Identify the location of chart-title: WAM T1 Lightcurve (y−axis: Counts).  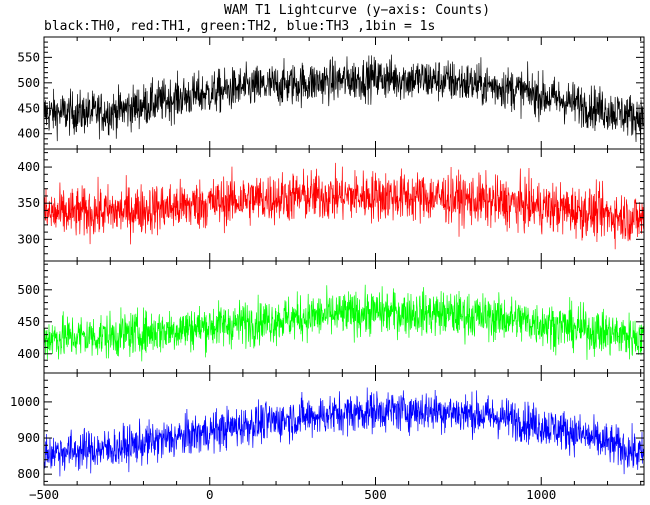
(357, 10).